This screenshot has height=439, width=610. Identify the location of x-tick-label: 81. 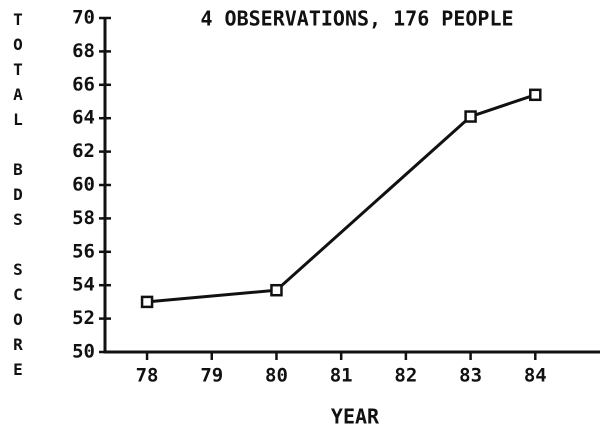
(341, 376).